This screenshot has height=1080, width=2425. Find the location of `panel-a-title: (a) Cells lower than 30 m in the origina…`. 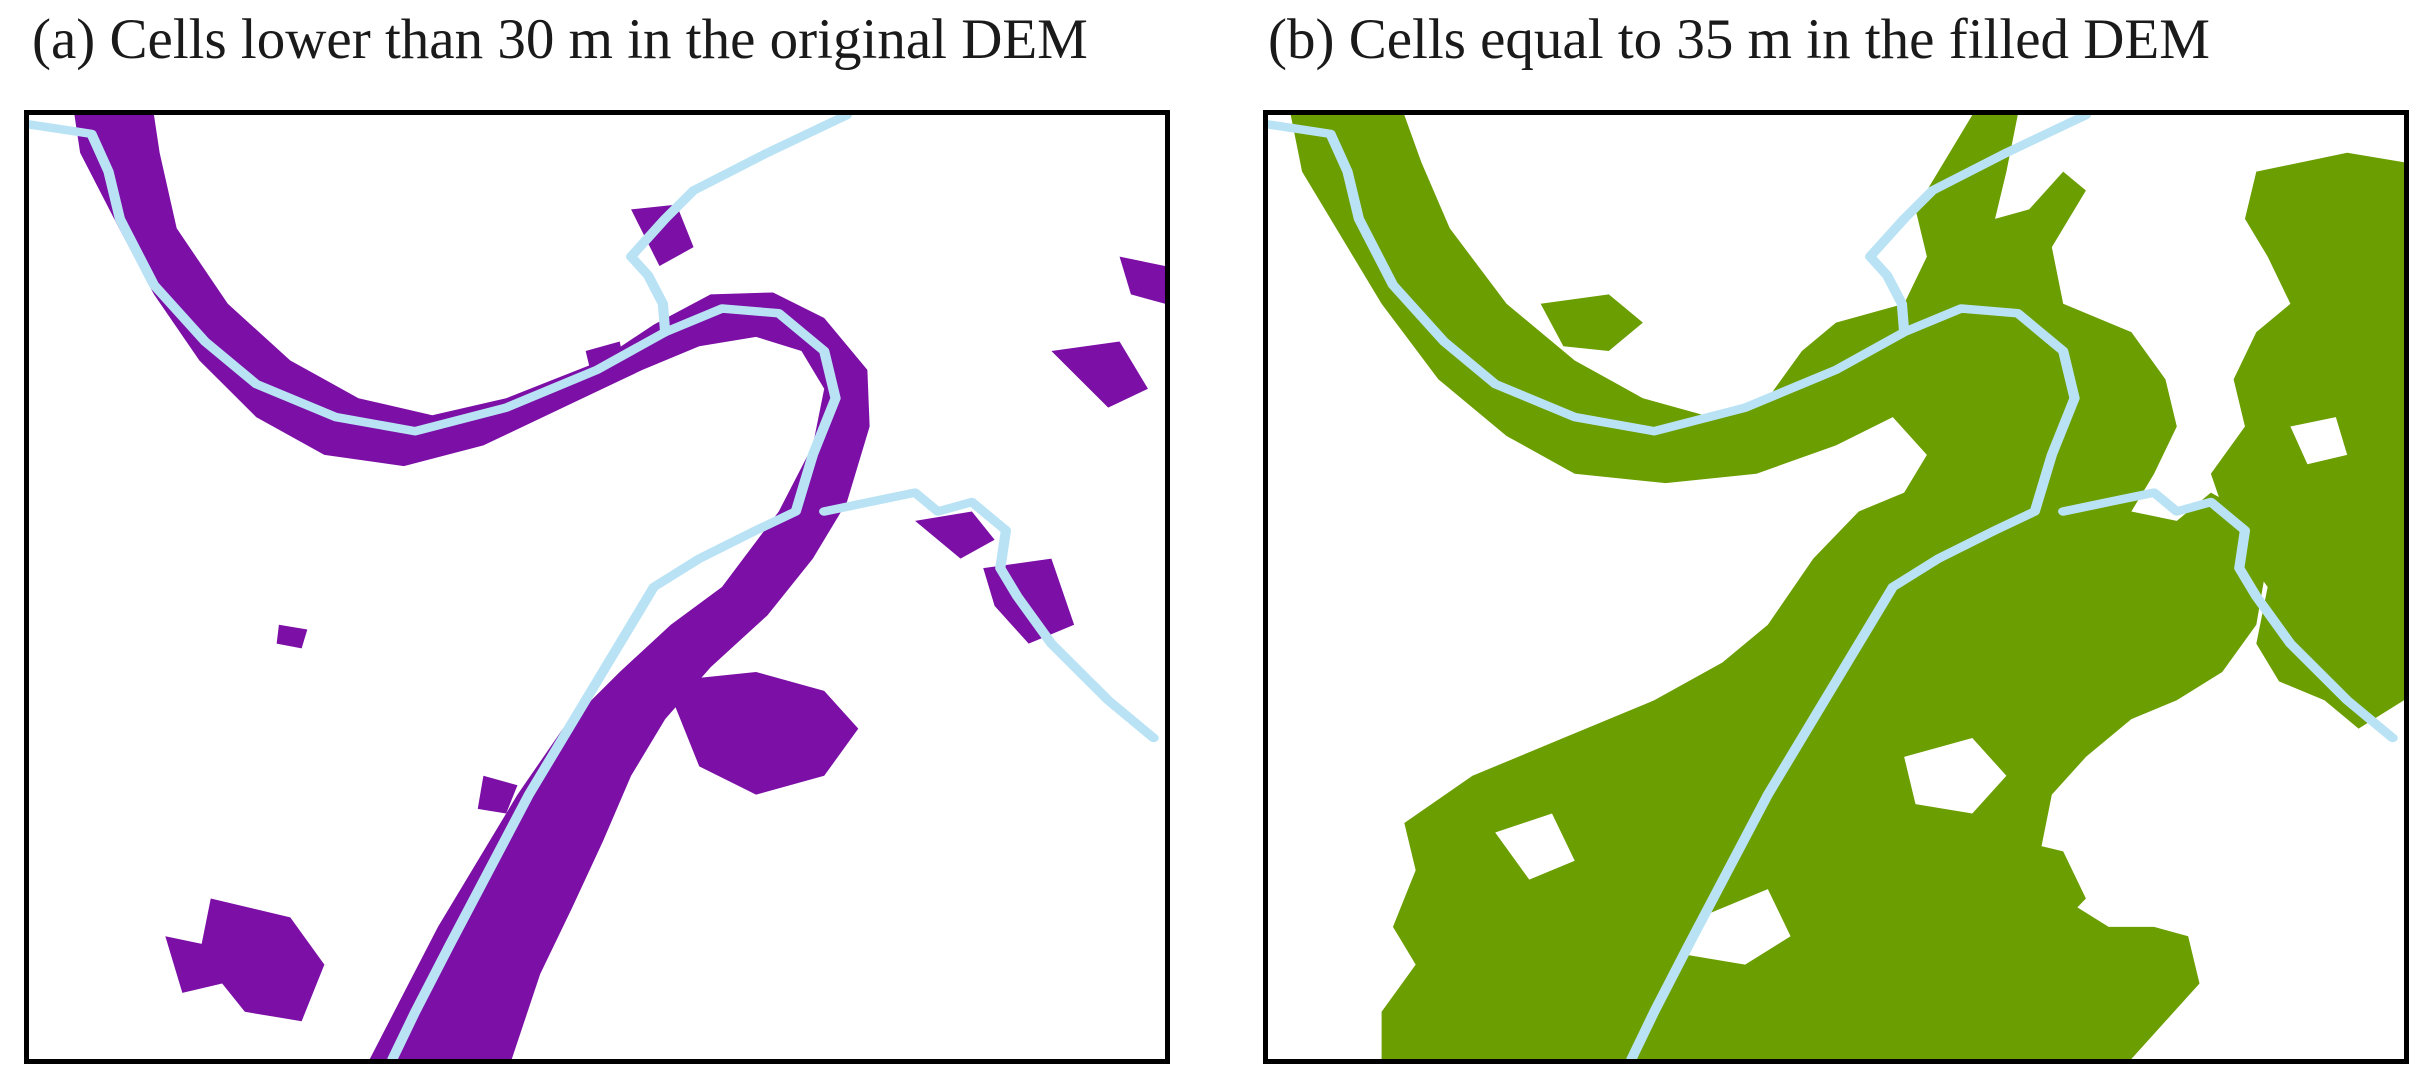

panel-a-title: (a) Cells lower than 30 m in the origina… is located at coordinates (560, 39).